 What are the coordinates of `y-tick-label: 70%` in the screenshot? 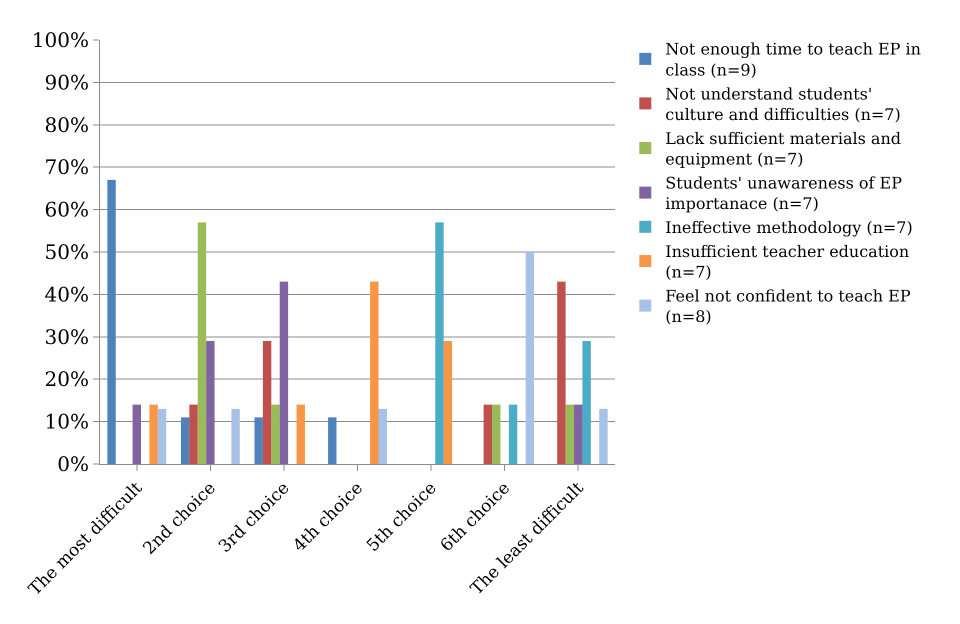 It's located at (66, 167).